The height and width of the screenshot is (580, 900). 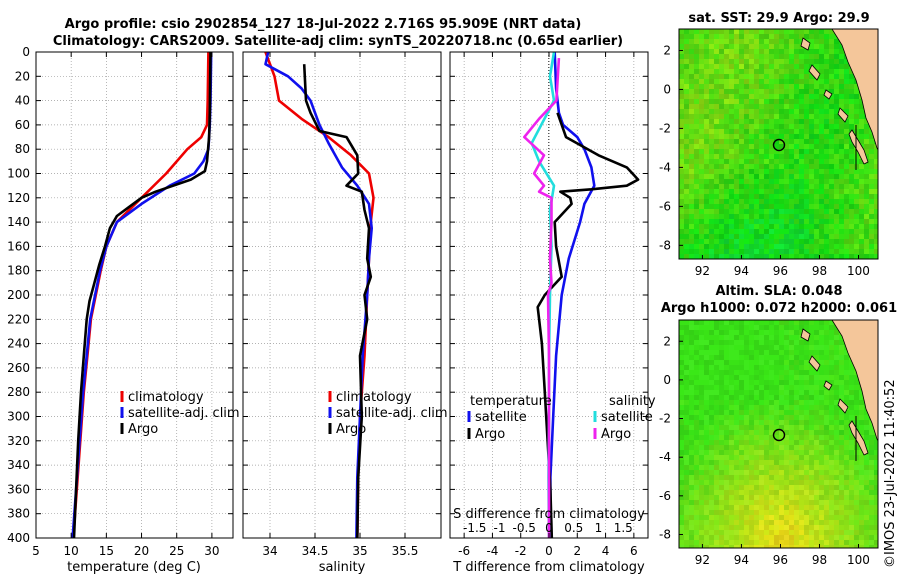 I want to click on legend-label: satellite-adj. clim, so click(x=184, y=413).